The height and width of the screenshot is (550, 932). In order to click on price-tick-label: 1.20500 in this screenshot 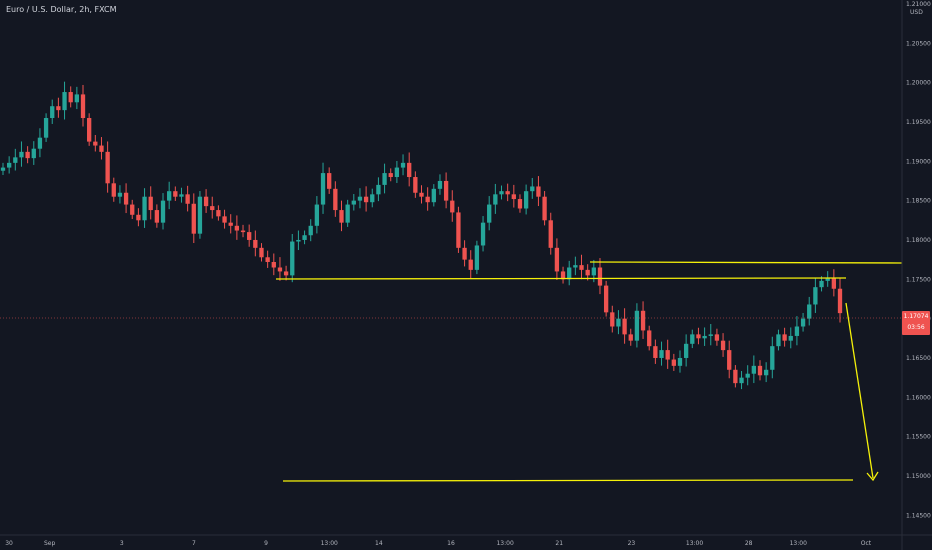, I will do `click(918, 43)`.